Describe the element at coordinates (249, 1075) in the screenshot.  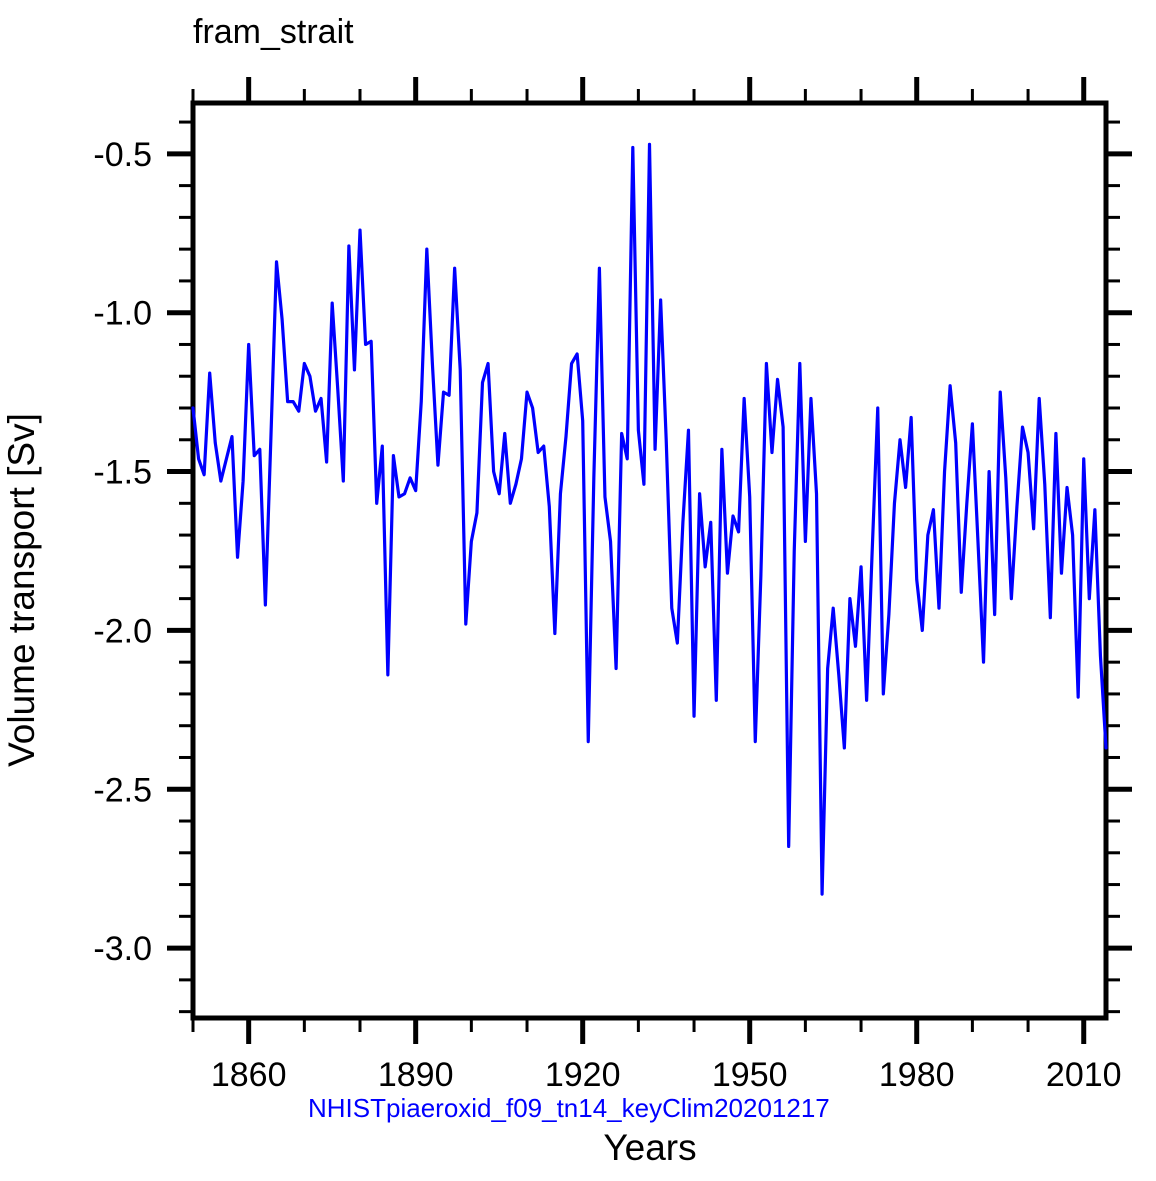
I see `x-tick-label: 1860` at that location.